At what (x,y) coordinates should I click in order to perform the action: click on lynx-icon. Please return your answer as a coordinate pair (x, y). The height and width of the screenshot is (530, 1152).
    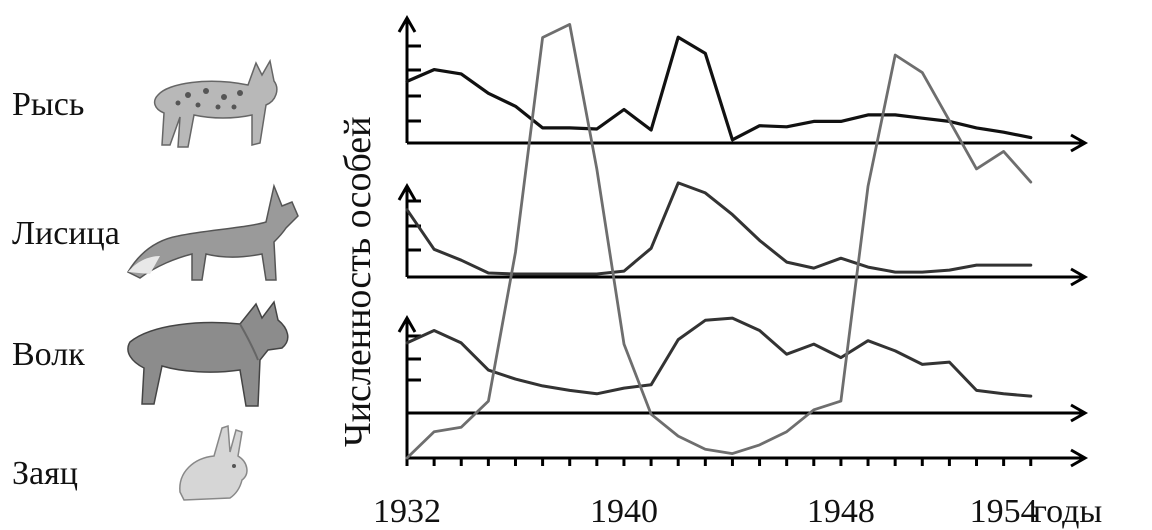
    Looking at the image, I should click on (215, 103).